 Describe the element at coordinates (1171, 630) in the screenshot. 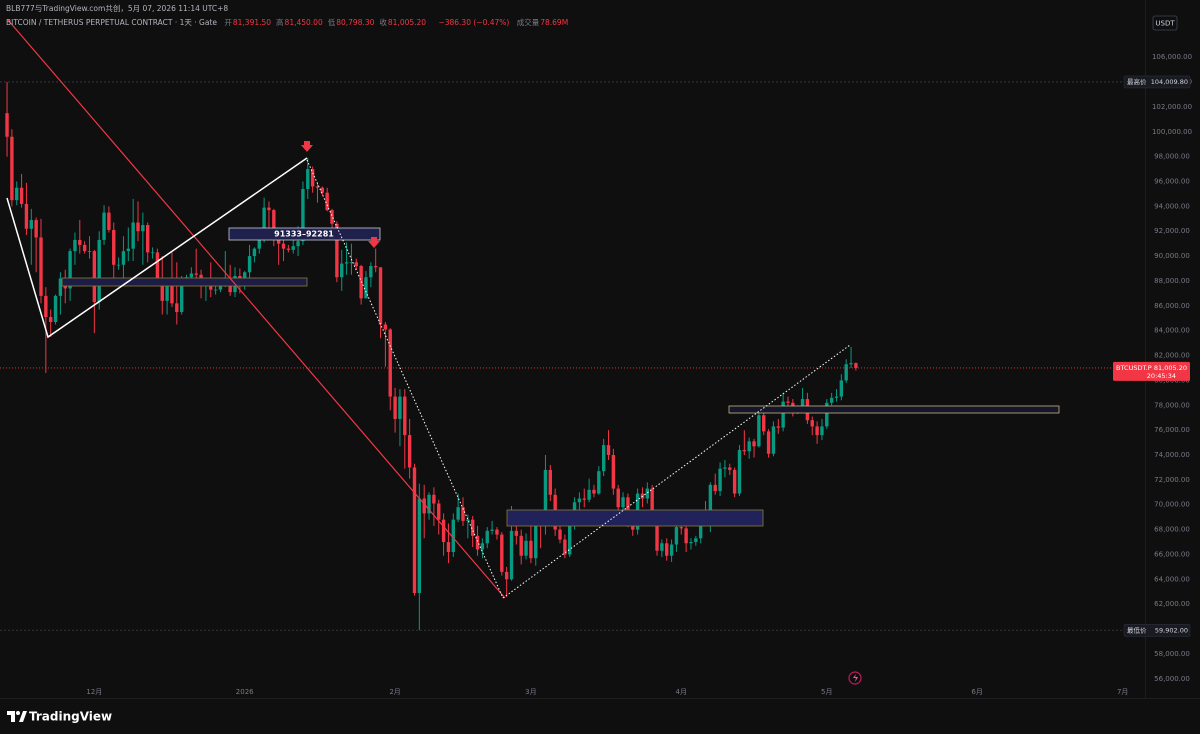

I see `price-tag-value: 59,902.00` at that location.